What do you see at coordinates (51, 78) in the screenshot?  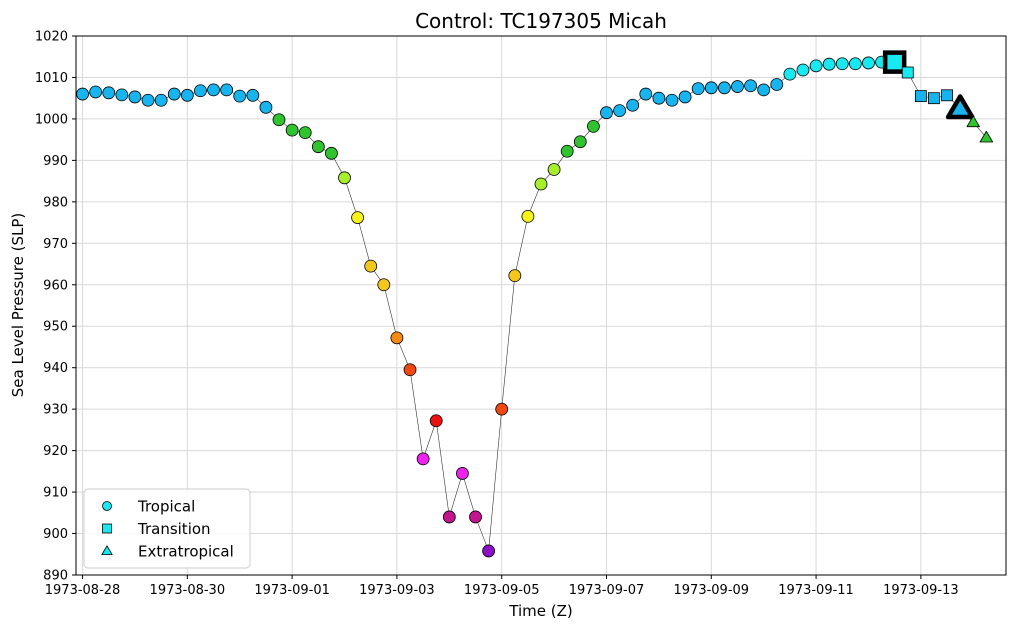 I see `y-tick-label: 1010` at bounding box center [51, 78].